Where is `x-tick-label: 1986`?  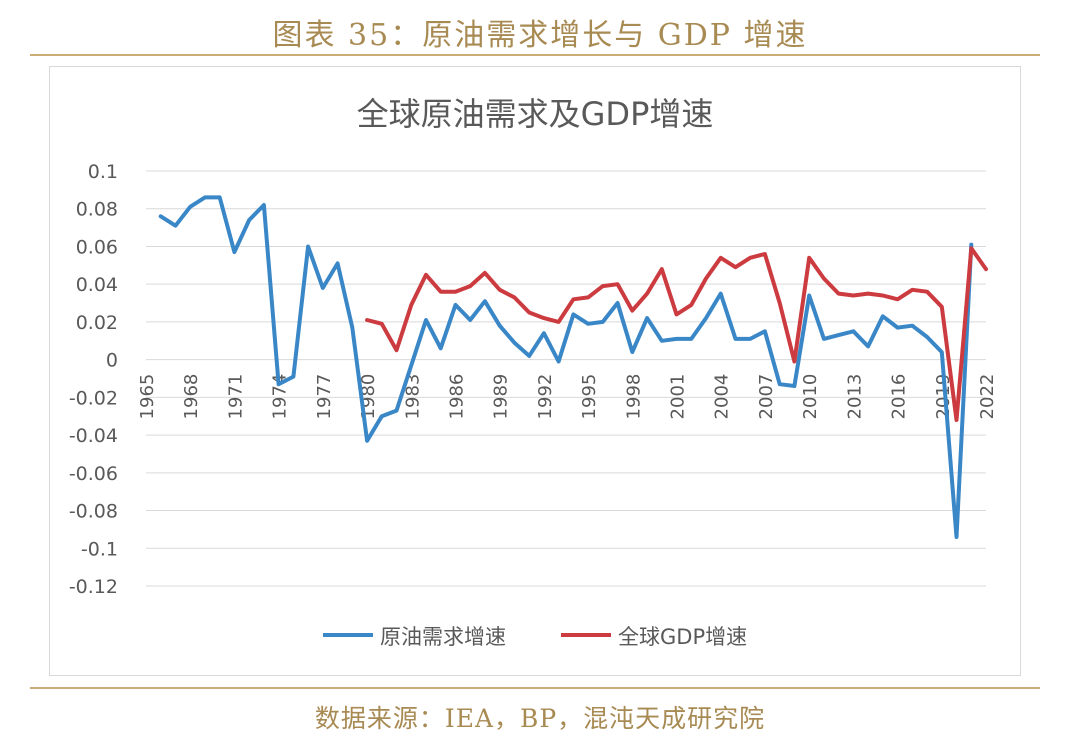
x-tick-label: 1986 is located at coordinates (456, 397).